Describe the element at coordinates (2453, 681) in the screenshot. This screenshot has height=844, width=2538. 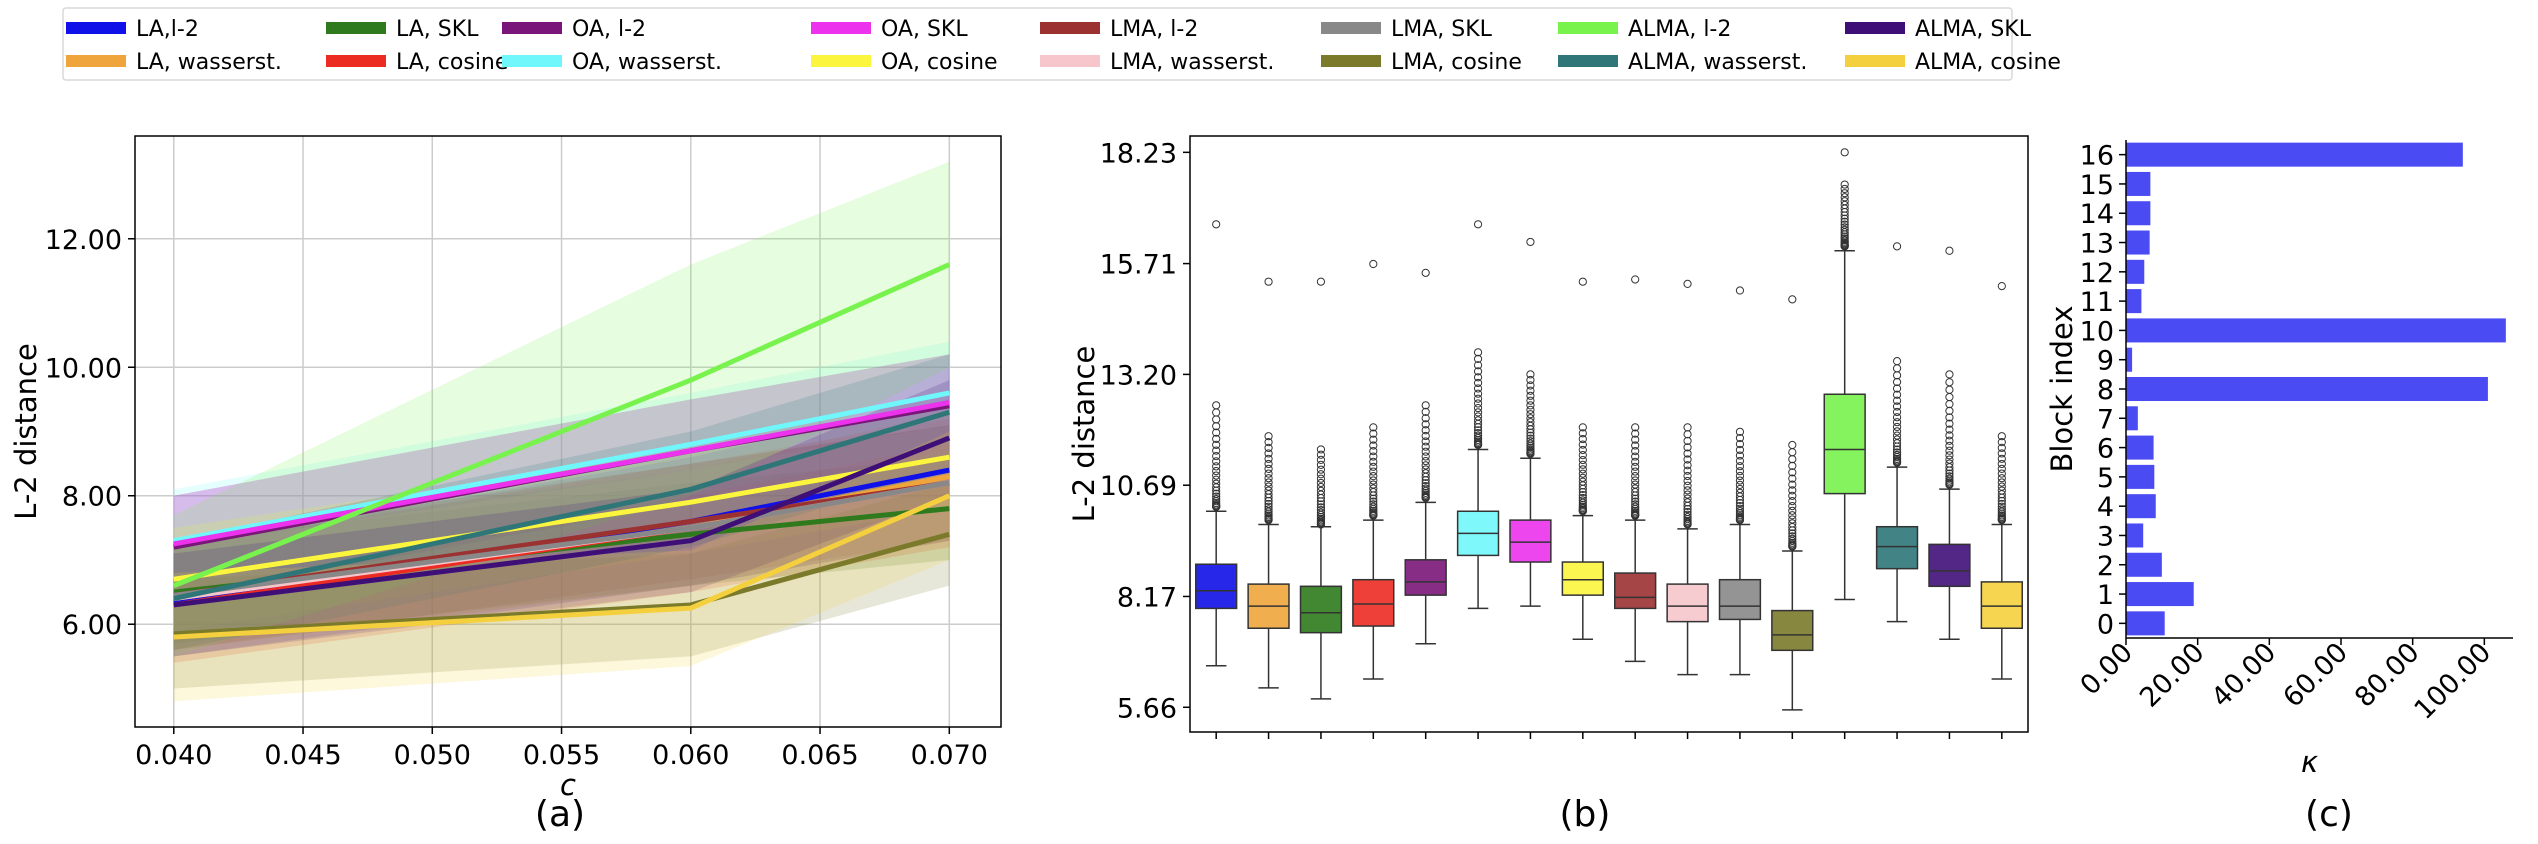
I see `x-tick-label: 100.00` at that location.